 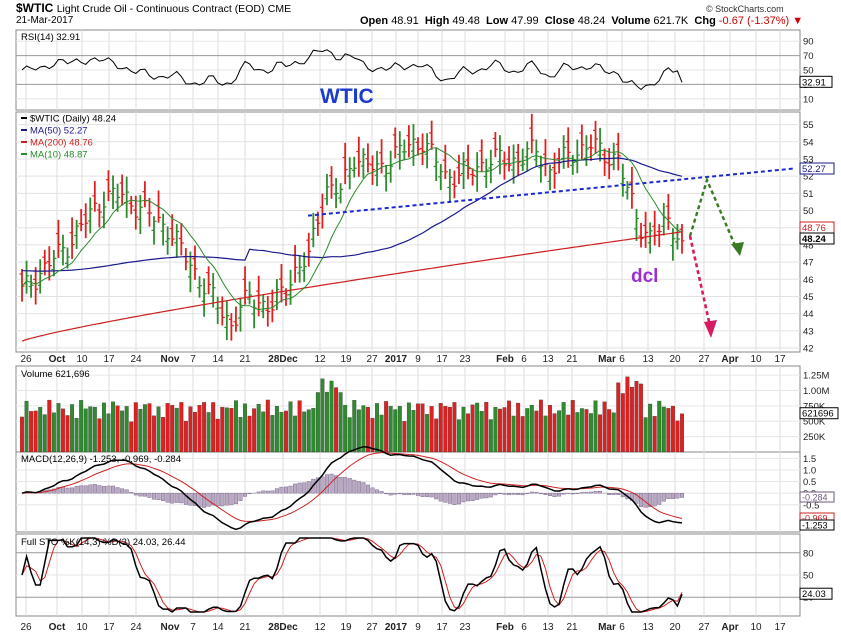 I want to click on close-label: Close, so click(x=559, y=21).